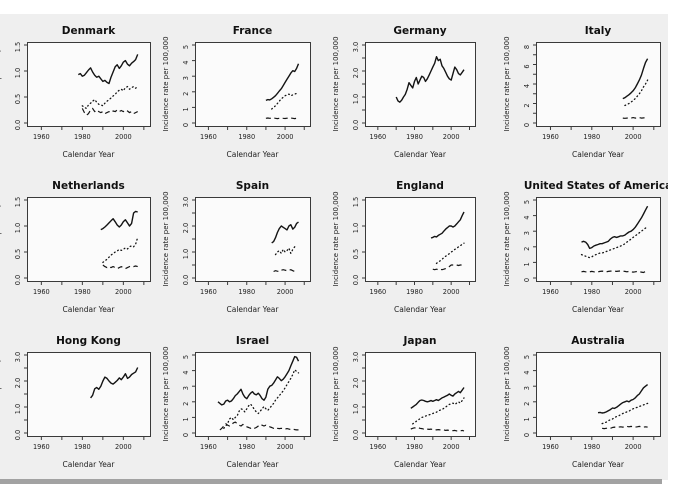 Image resolution: width=676 pixels, height=484 pixels. I want to click on y-tick-label: 2.0, so click(18, 383).